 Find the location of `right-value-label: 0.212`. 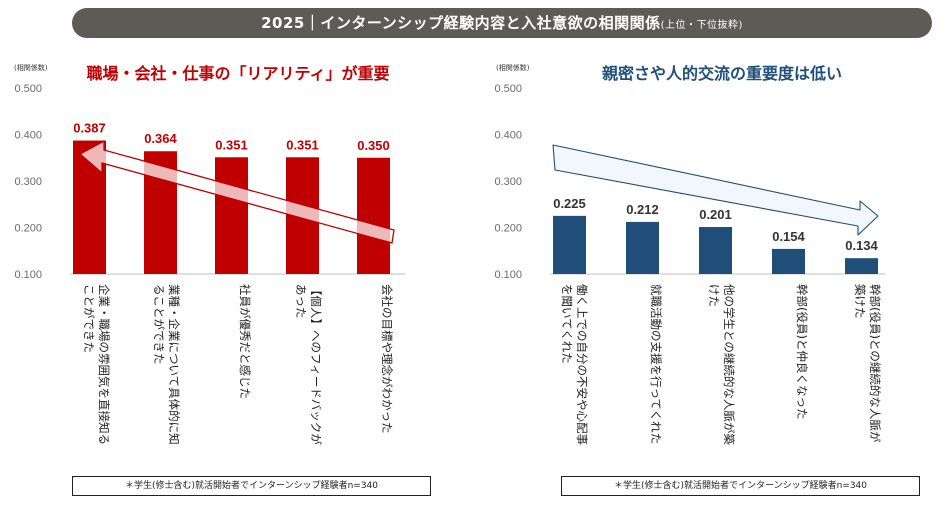

right-value-label: 0.212 is located at coordinates (642, 209).